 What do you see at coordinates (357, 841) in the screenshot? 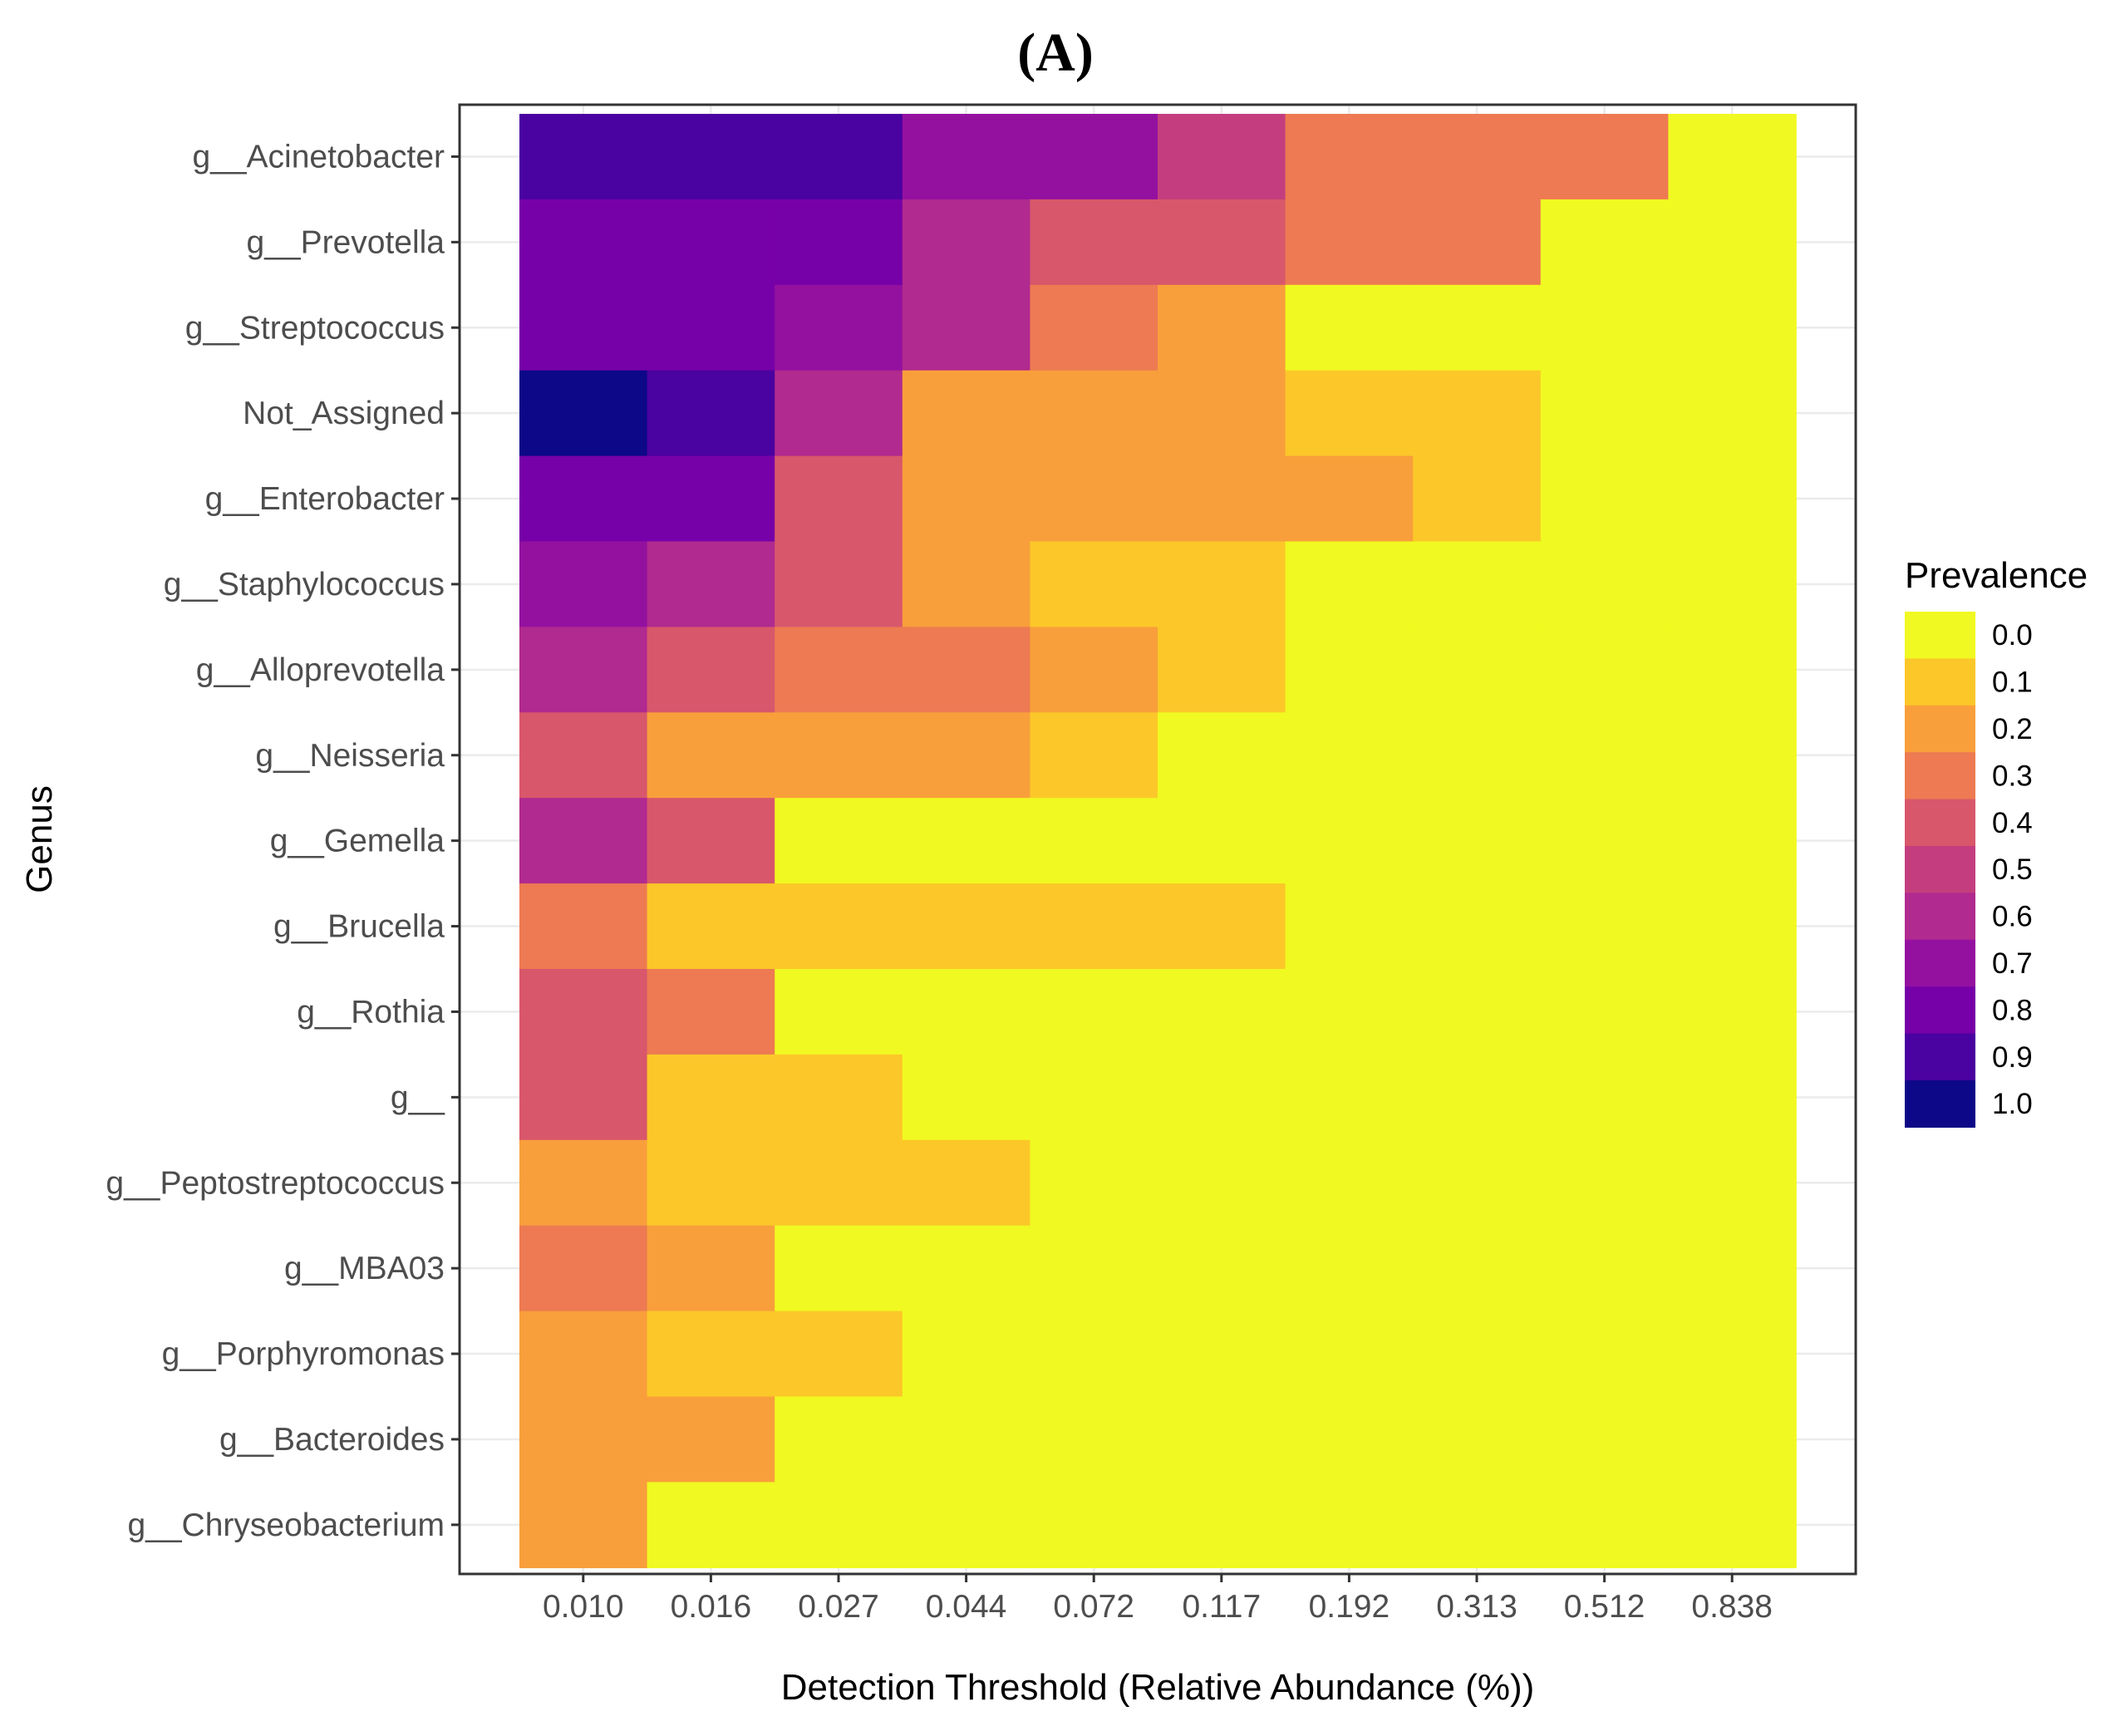
I see `y-tick-label: g__Gemella` at bounding box center [357, 841].